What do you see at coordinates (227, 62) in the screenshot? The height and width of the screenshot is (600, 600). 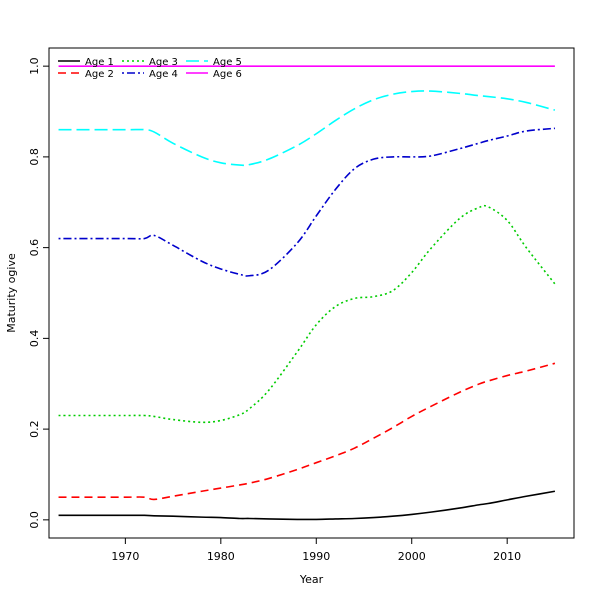 I see `legend-label: Age 5` at bounding box center [227, 62].